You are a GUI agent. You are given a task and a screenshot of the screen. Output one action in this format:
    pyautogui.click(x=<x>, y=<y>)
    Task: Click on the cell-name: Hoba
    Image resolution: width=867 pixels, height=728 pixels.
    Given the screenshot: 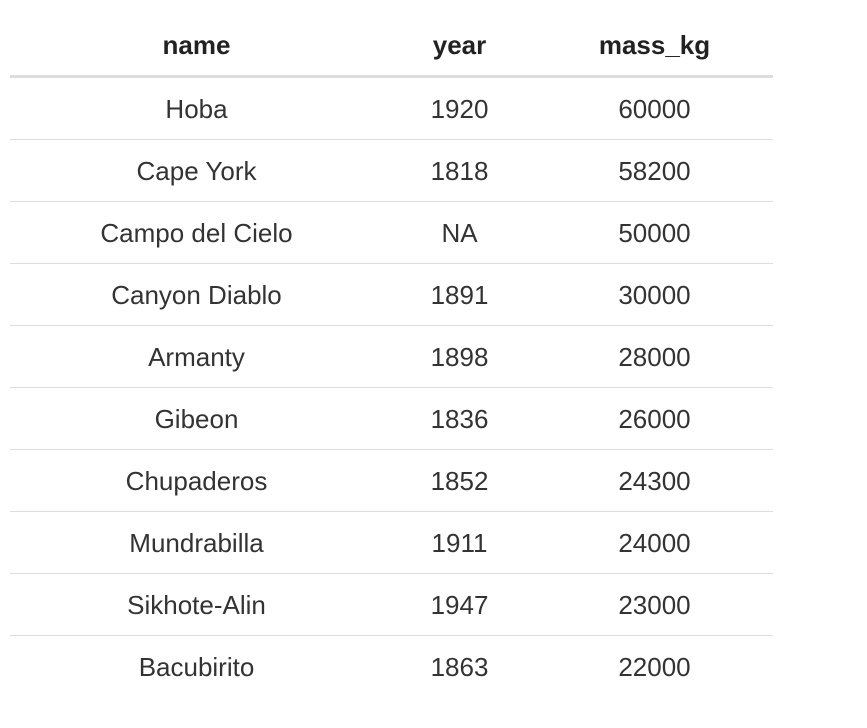 What is the action you would take?
    pyautogui.click(x=196, y=108)
    